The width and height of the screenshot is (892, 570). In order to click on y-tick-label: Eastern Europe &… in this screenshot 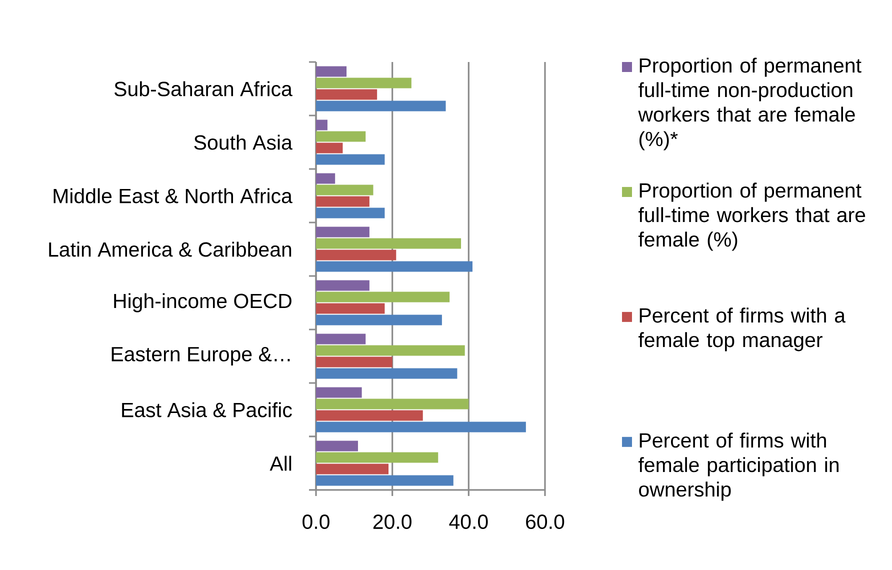, I will do `click(201, 356)`.